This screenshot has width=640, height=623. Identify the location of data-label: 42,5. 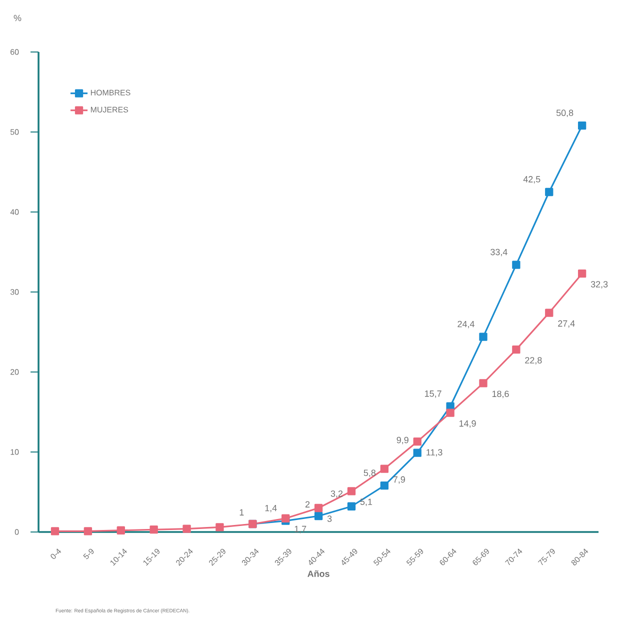
(531, 180).